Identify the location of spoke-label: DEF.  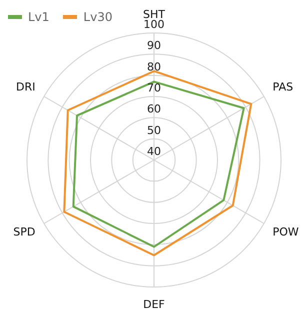
(154, 305).